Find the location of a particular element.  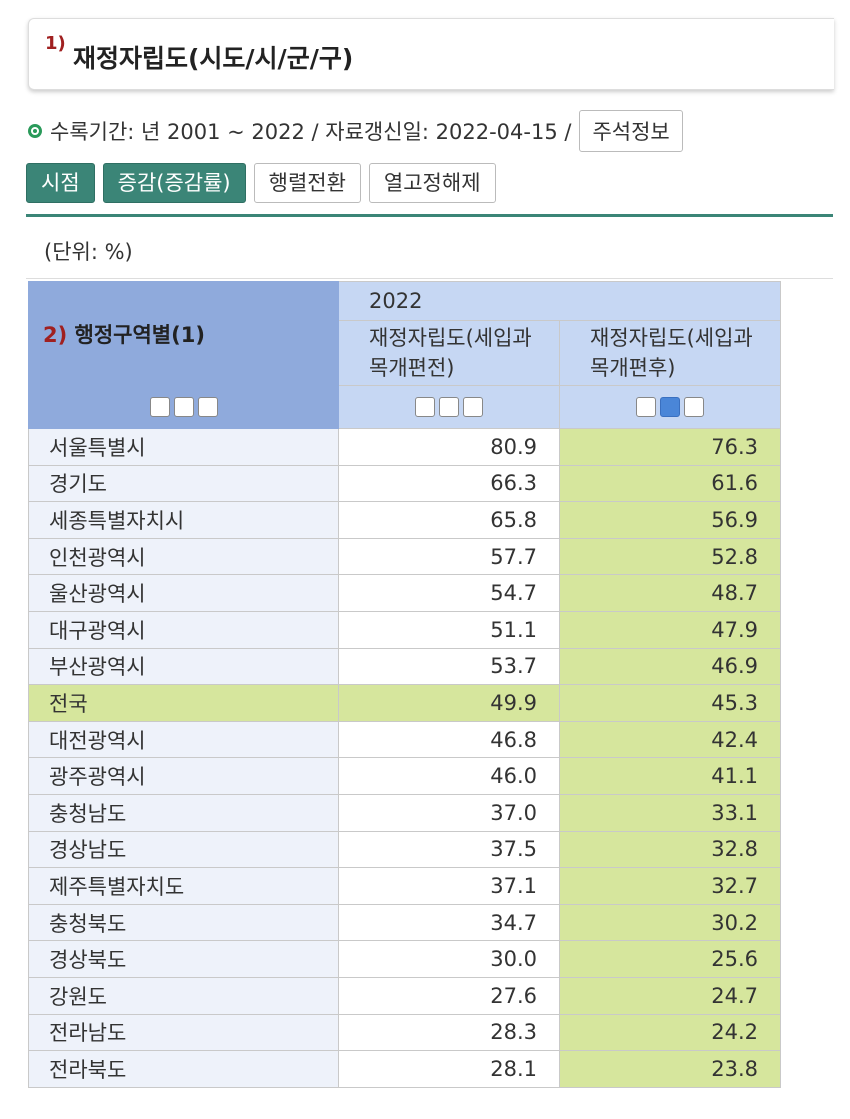

row-name: 부산광역시 is located at coordinates (183, 666).